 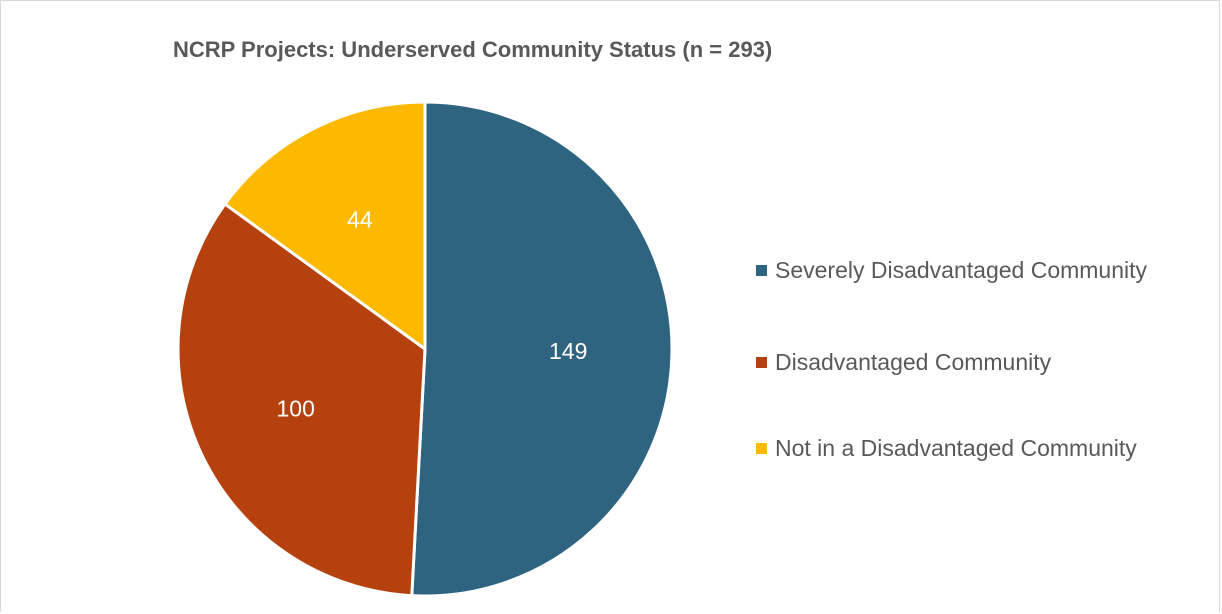 I want to click on legend-label: Not in a Disadvantaged Community, so click(x=956, y=447).